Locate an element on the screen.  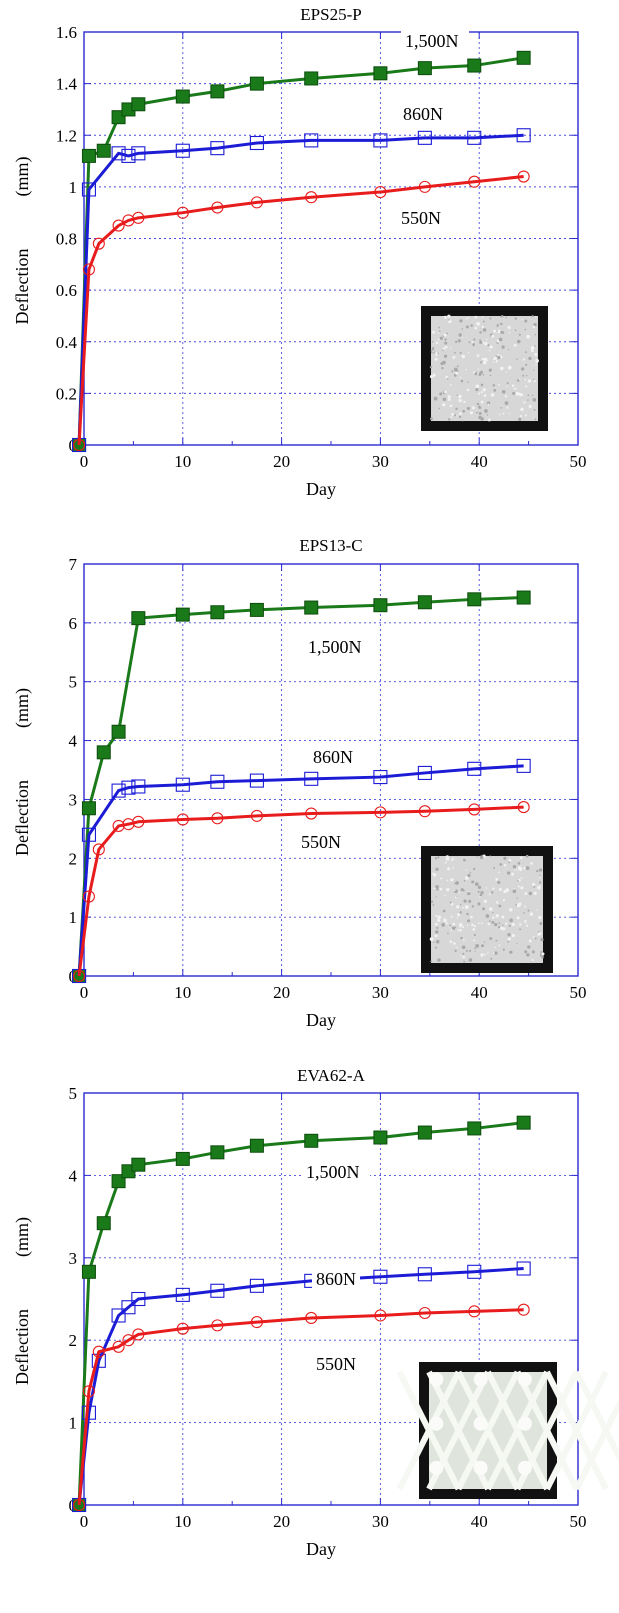
y-tick-label: 2 is located at coordinates (73, 1340).